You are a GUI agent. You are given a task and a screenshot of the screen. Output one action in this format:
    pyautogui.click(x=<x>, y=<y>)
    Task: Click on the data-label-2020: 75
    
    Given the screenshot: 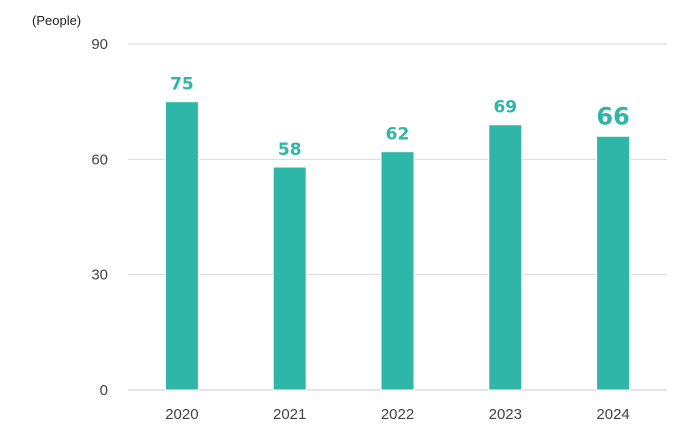 What is the action you would take?
    pyautogui.click(x=182, y=85)
    